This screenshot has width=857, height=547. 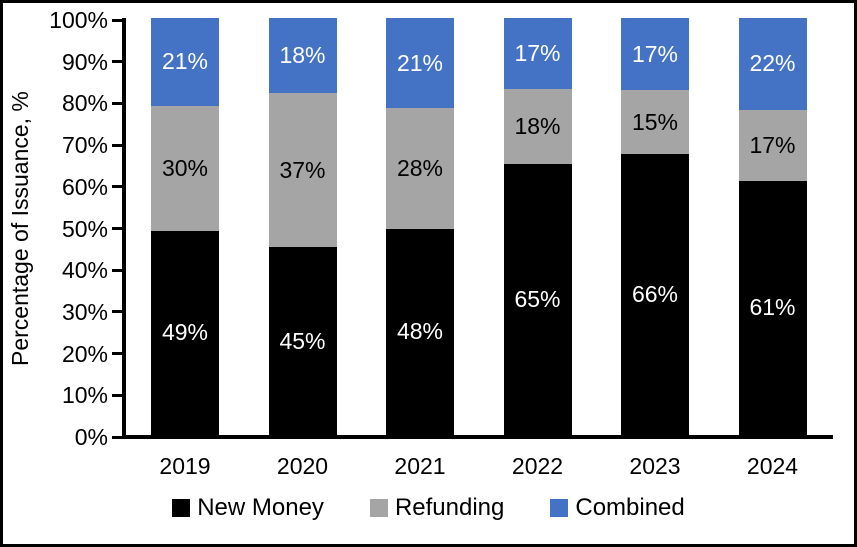 What do you see at coordinates (84, 103) in the screenshot?
I see `y-tick-label: 80%` at bounding box center [84, 103].